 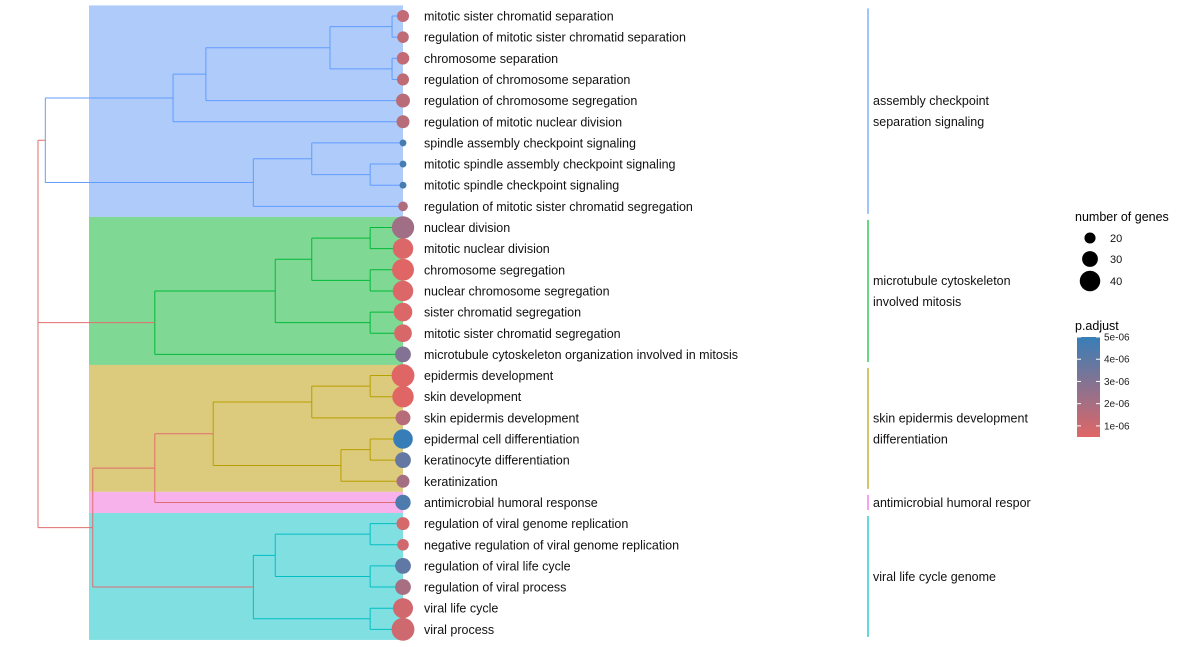 What do you see at coordinates (517, 291) in the screenshot?
I see `term-label-13: nuclear chromosome segregation` at bounding box center [517, 291].